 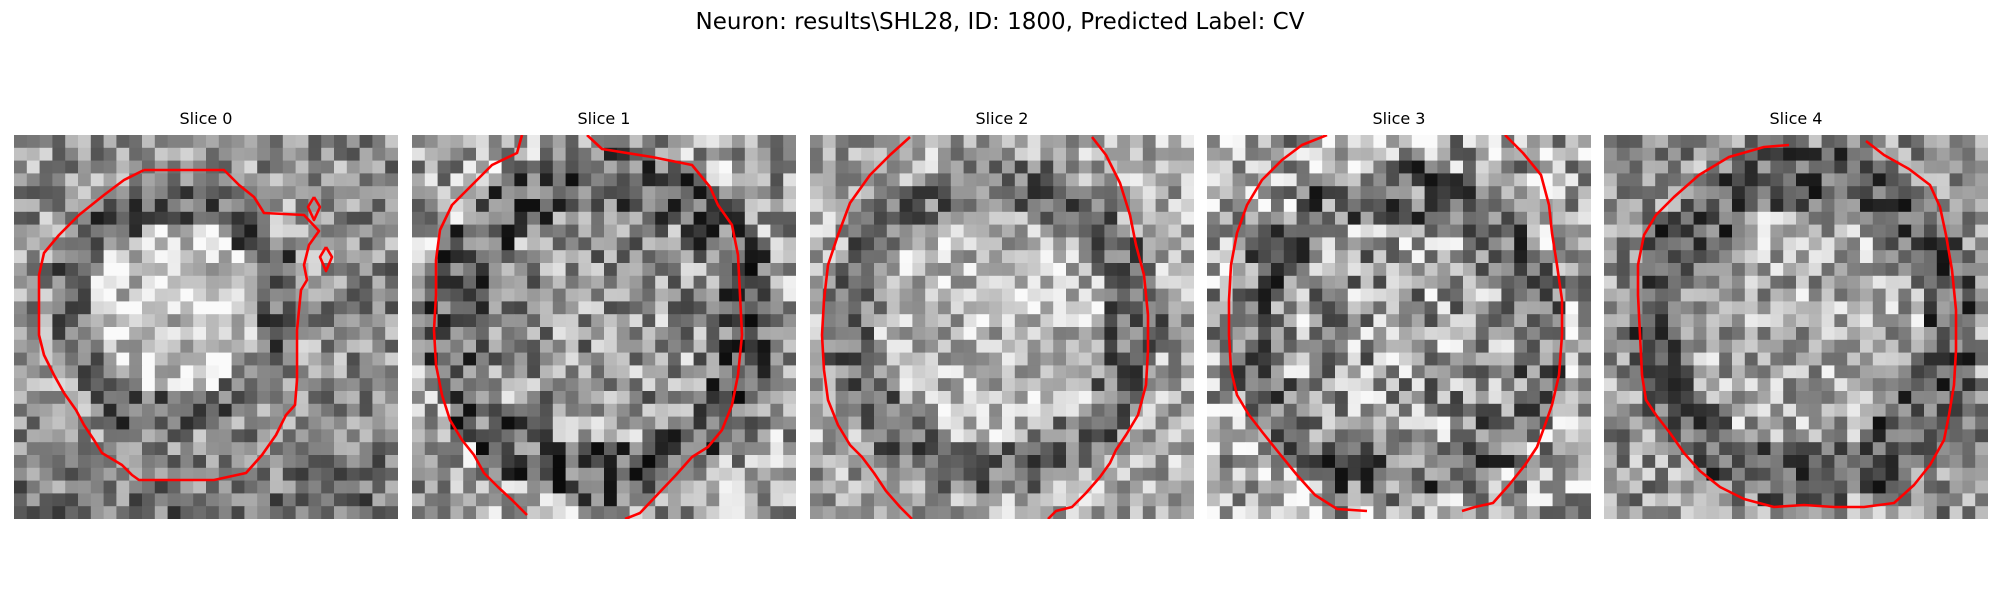 What do you see at coordinates (1002, 118) in the screenshot?
I see `slice-title-2: Slice 2` at bounding box center [1002, 118].